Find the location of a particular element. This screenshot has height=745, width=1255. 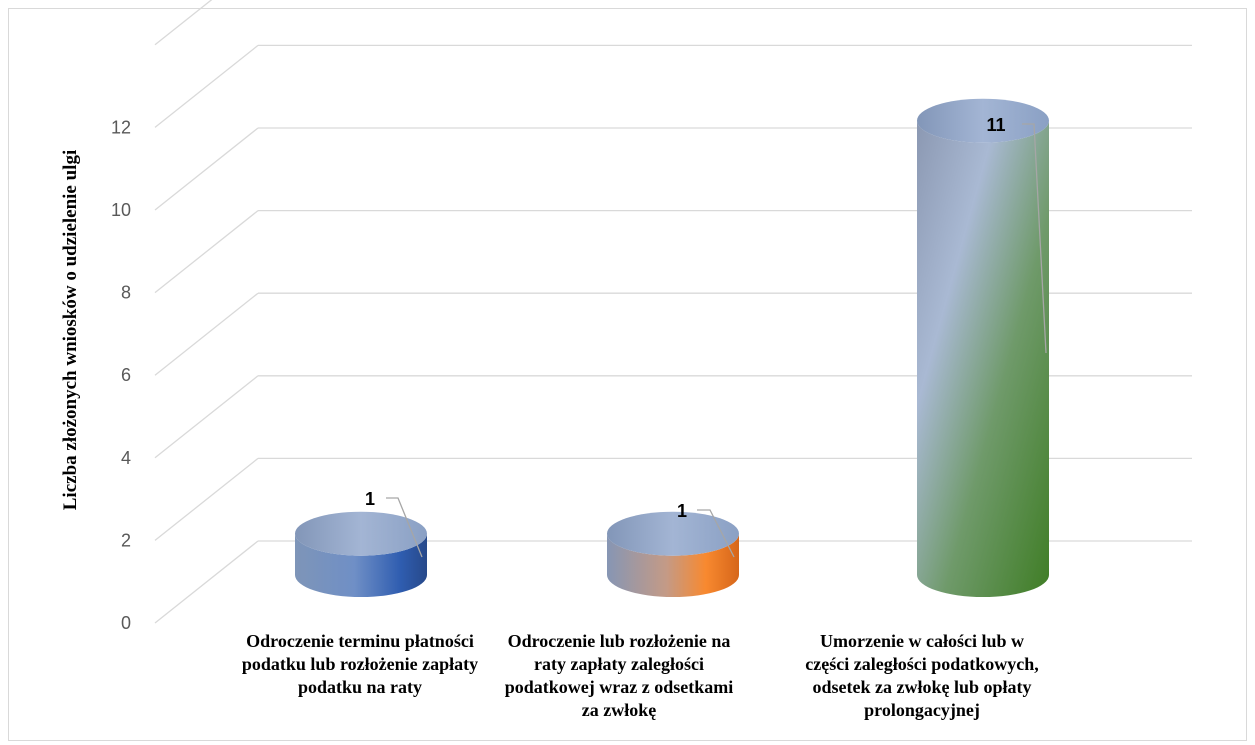

y-tick-label: 8 is located at coordinates (126, 293).